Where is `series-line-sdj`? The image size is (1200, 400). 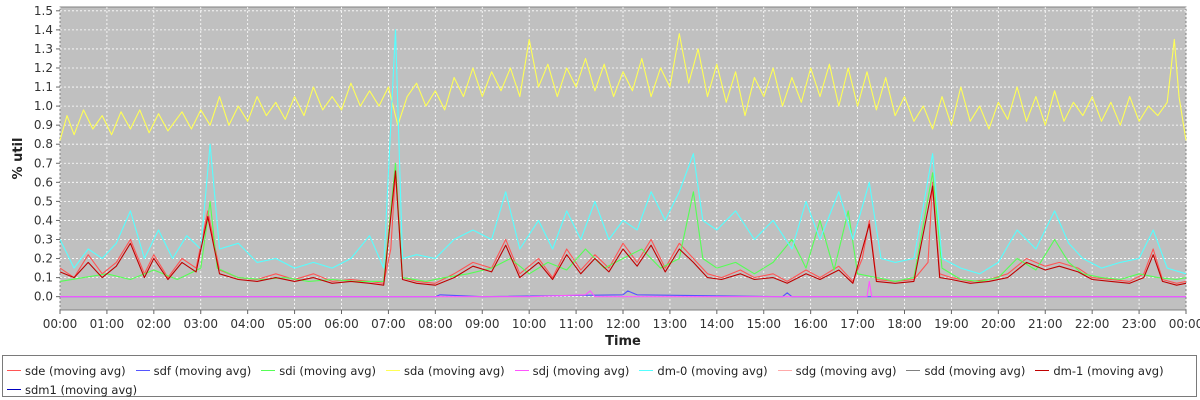 series-line-sdj is located at coordinates (623, 289).